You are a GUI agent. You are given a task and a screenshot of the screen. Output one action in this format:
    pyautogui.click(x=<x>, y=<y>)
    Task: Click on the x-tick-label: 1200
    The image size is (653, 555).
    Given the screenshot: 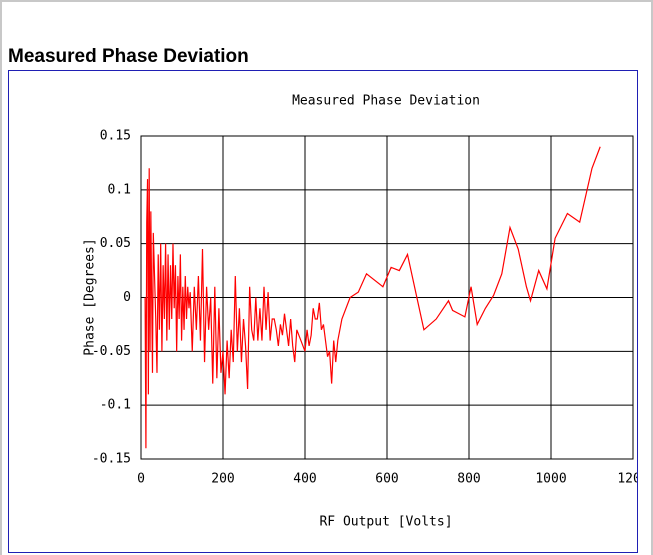 What is the action you would take?
    pyautogui.click(x=627, y=479)
    